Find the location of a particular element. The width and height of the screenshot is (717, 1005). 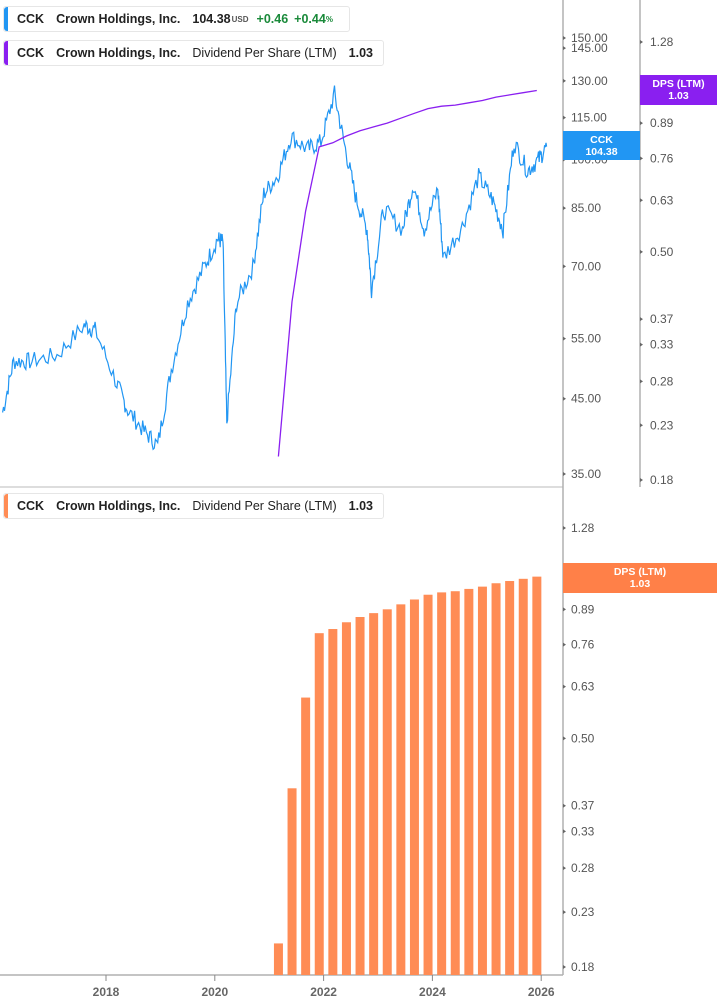

price-tick-label: 70.00 is located at coordinates (586, 266).